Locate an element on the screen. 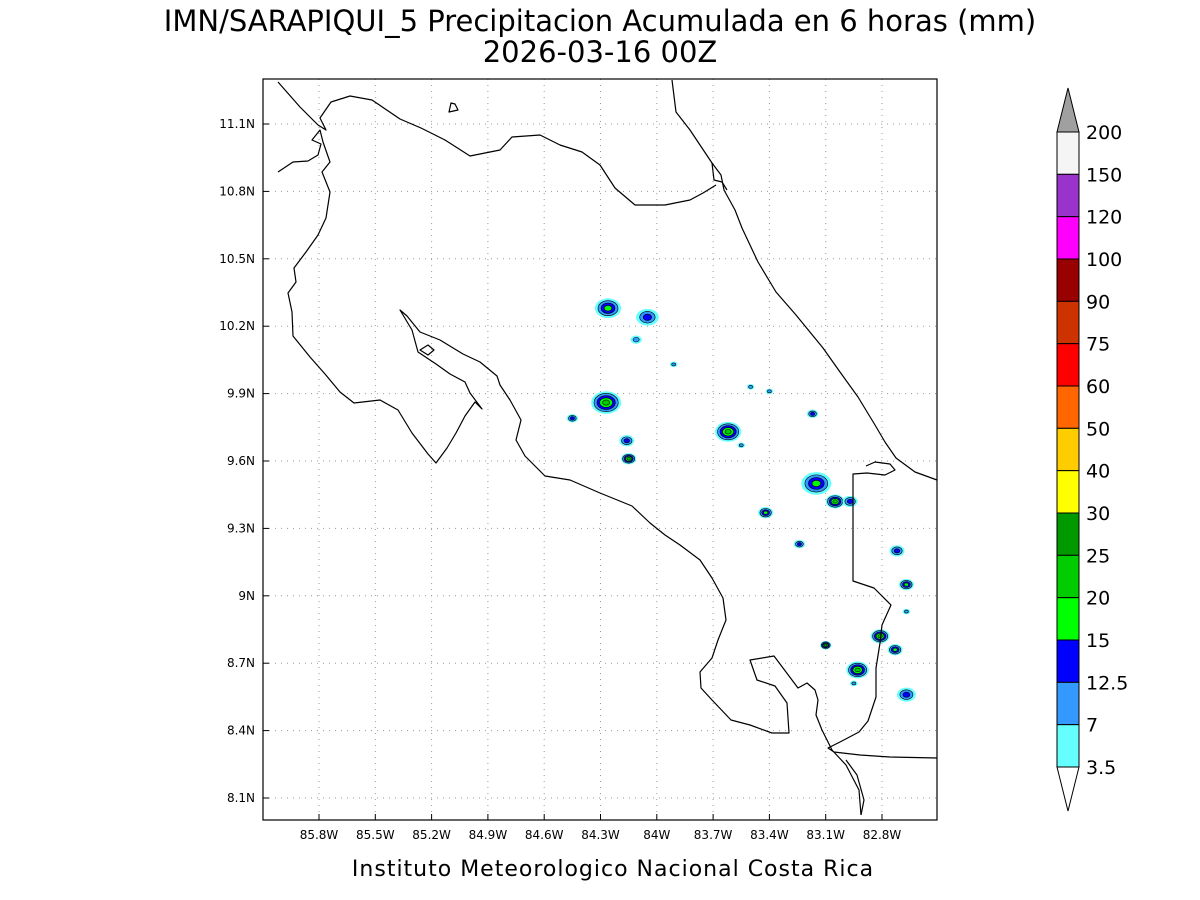 The image size is (1200, 900). lon-tick-label: 83.7W is located at coordinates (713, 835).